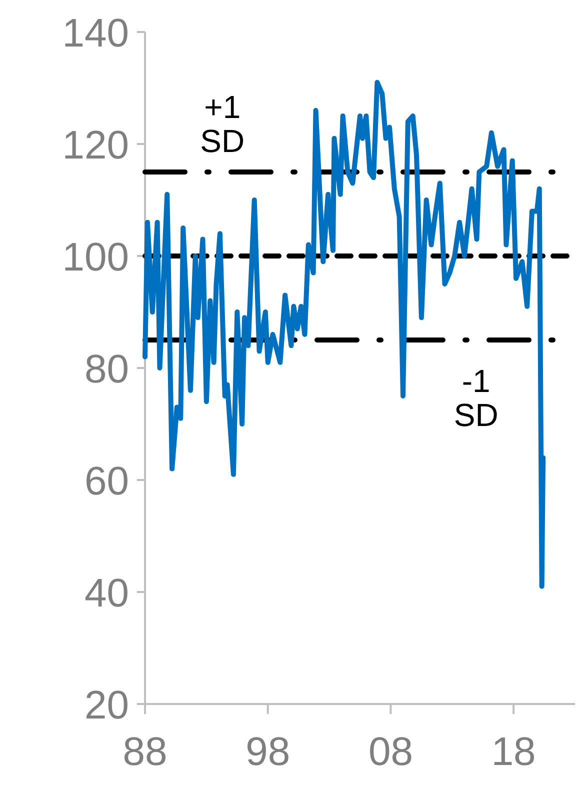 This screenshot has width=579, height=785. What do you see at coordinates (106, 369) in the screenshot?
I see `y-tick-label: 80` at bounding box center [106, 369].